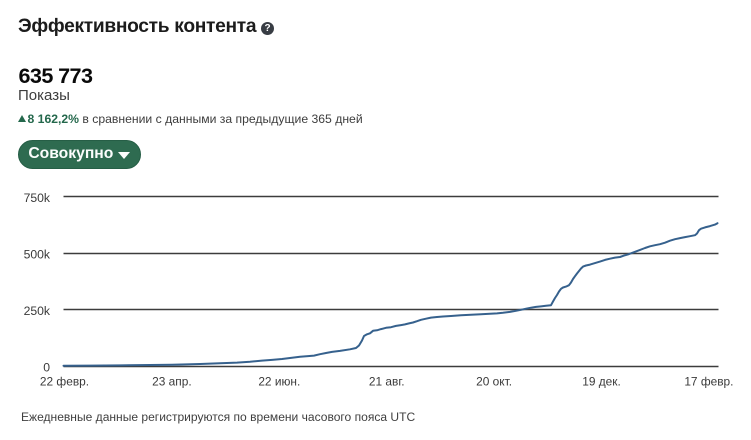  Describe the element at coordinates (46, 368) in the screenshot. I see `svg-text: 0` at that location.